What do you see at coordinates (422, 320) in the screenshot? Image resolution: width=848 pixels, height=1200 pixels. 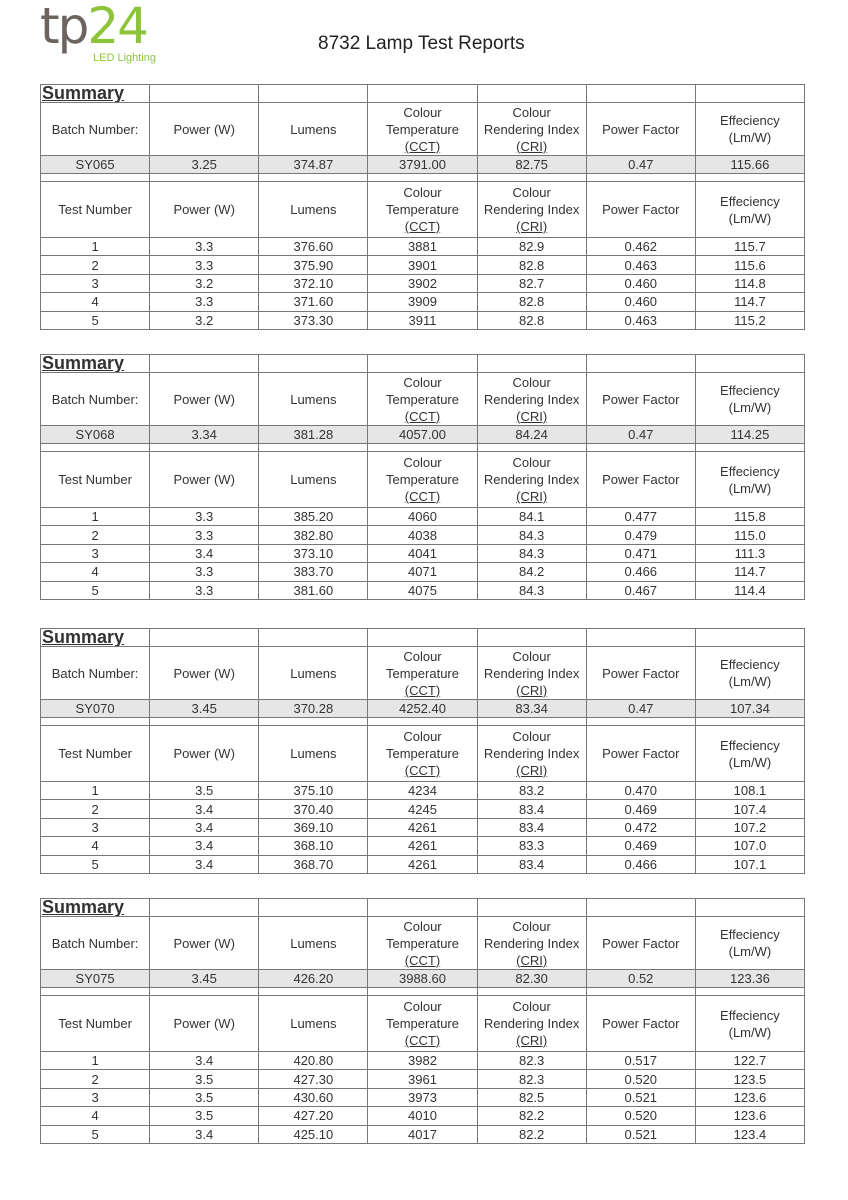 I see `test-value: 3911` at bounding box center [422, 320].